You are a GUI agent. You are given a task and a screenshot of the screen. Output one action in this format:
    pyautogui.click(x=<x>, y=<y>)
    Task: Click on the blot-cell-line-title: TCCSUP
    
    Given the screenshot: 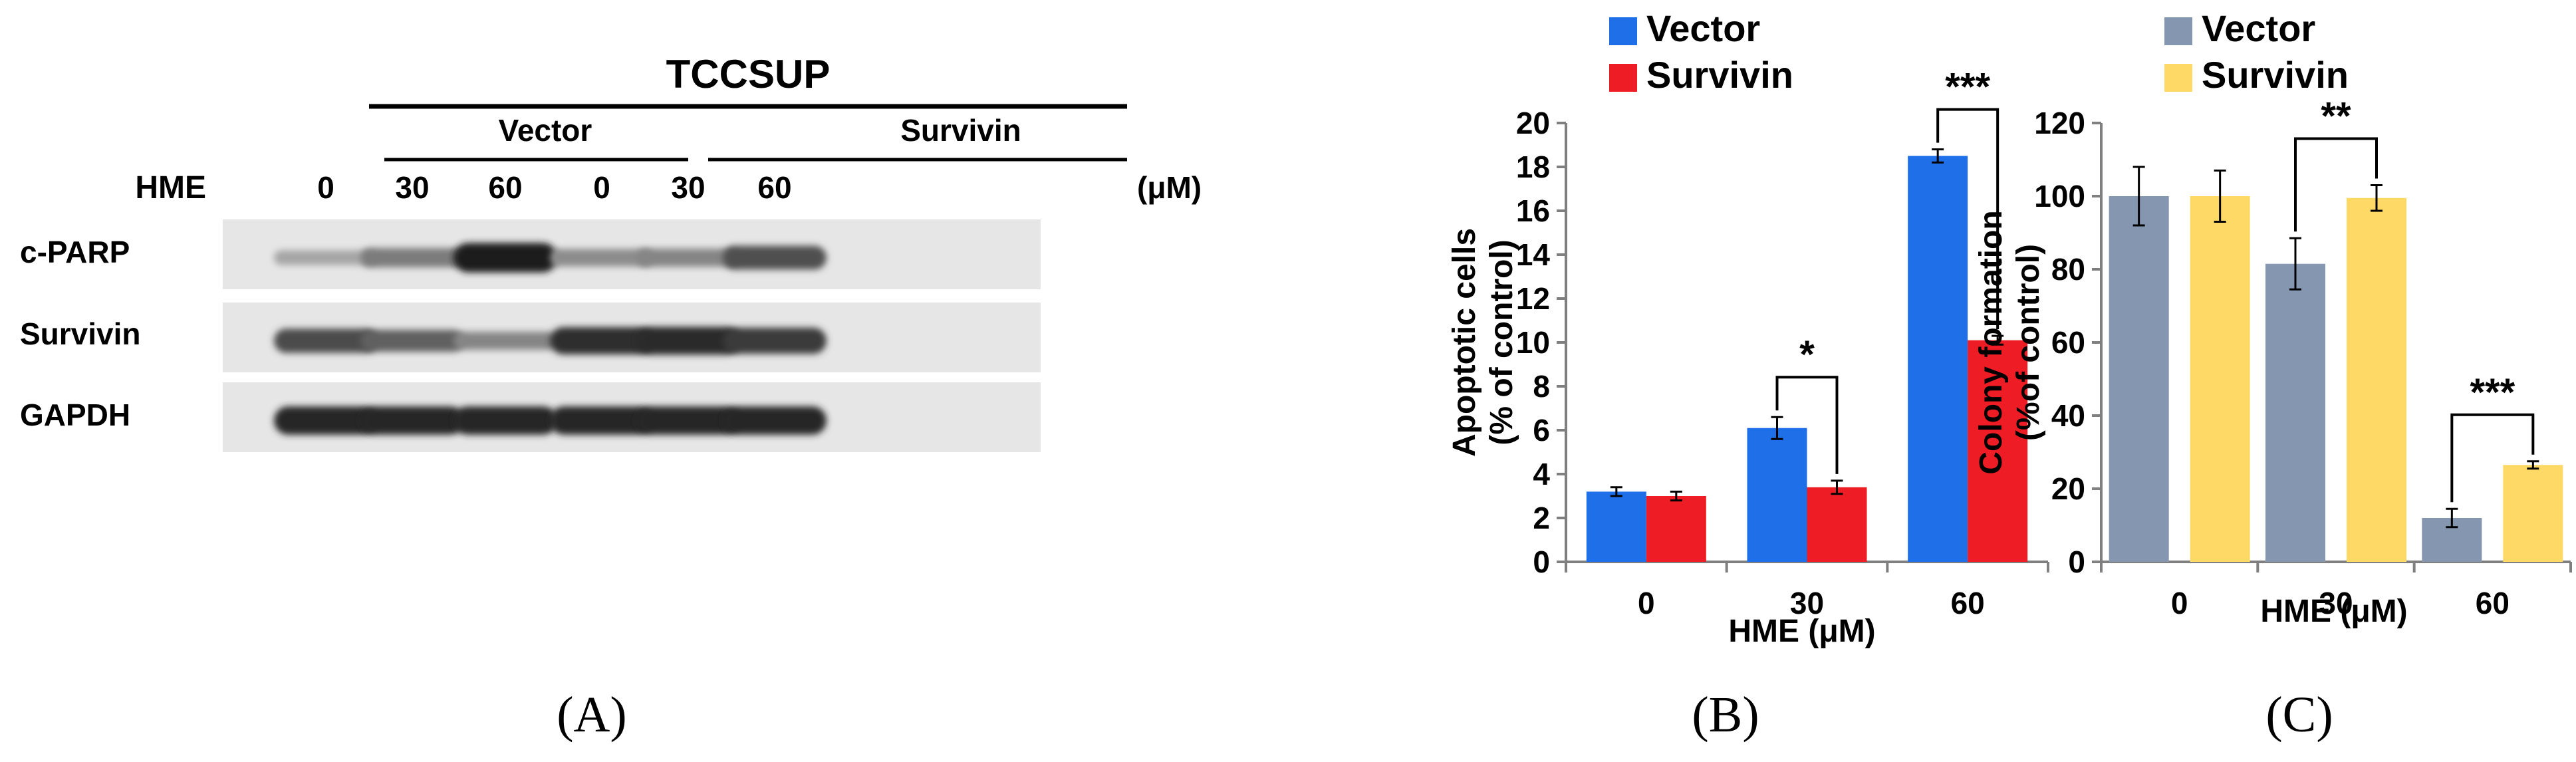 What is the action you would take?
    pyautogui.click(x=748, y=74)
    